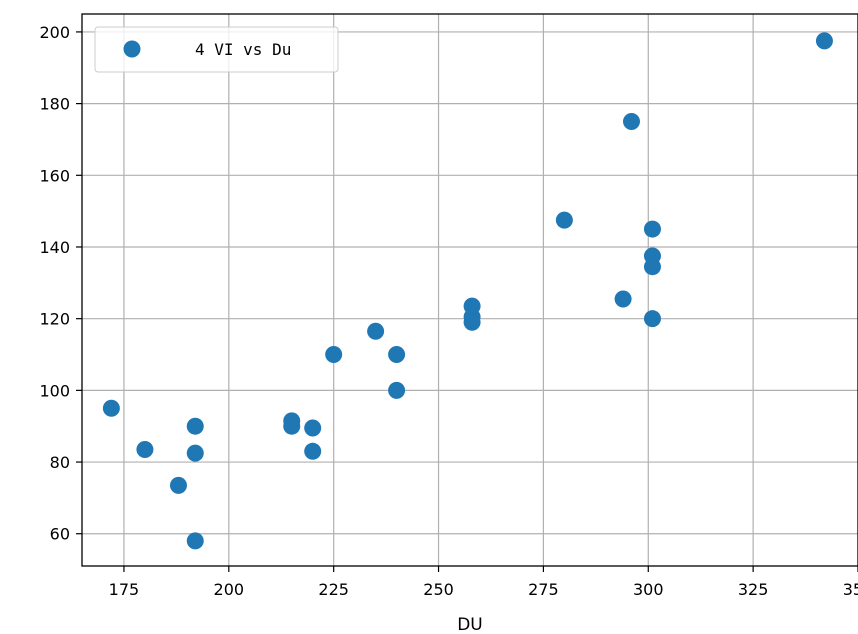 The height and width of the screenshot is (634, 858). What do you see at coordinates (648, 589) in the screenshot?
I see `x-tick-label: 300` at bounding box center [648, 589].